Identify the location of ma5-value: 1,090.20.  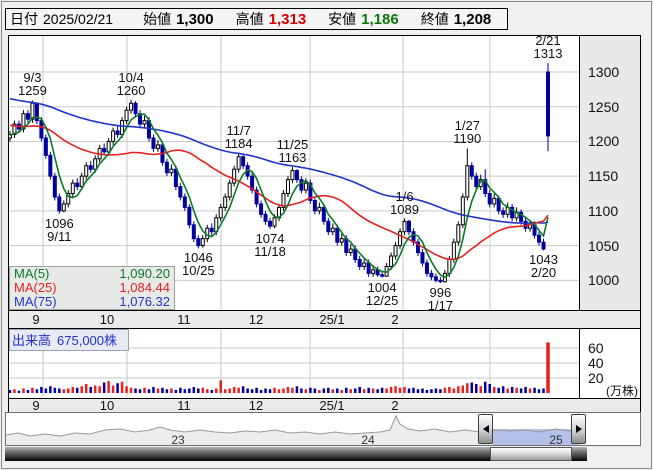
(144, 273).